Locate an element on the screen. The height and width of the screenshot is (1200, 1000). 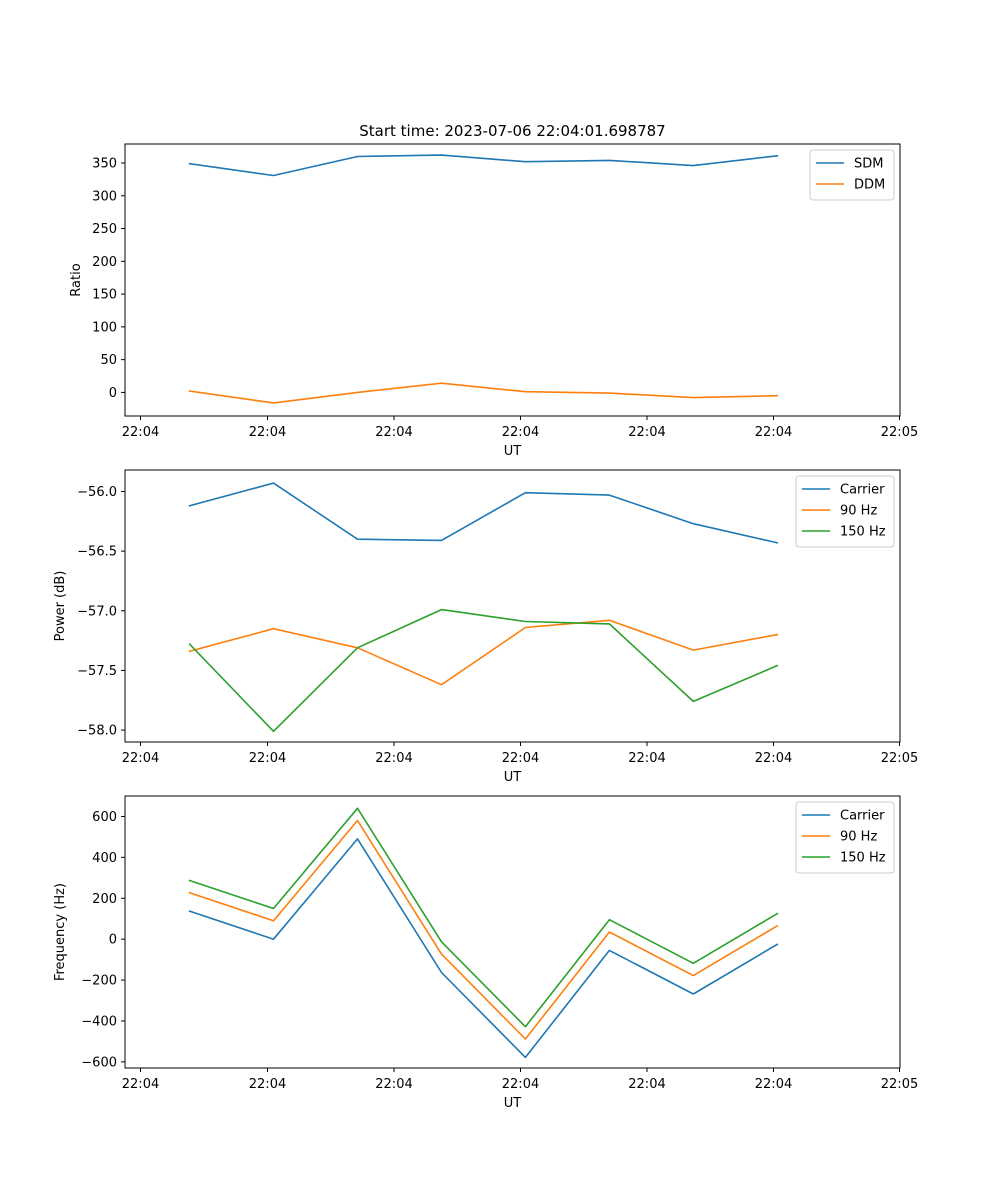
legend: SDM DDM is located at coordinates (852, 175).